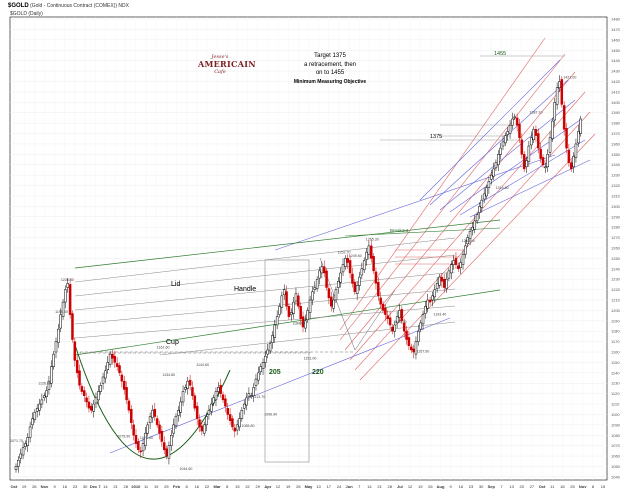  What do you see at coordinates (615, 414) in the screenshot?
I see `y-tick-label: 1100` at bounding box center [615, 414].